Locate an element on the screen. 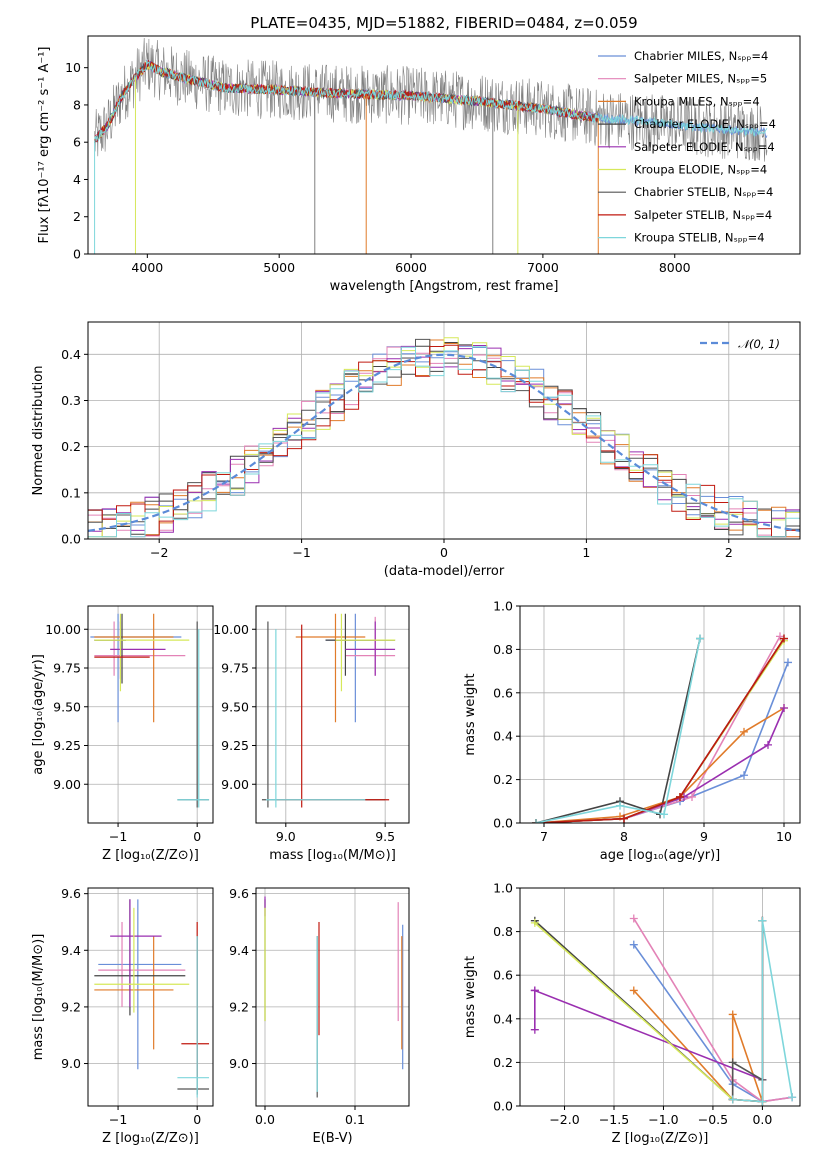 The width and height of the screenshot is (819, 1170). series-line-kroupa_stelib is located at coordinates (618, 730).